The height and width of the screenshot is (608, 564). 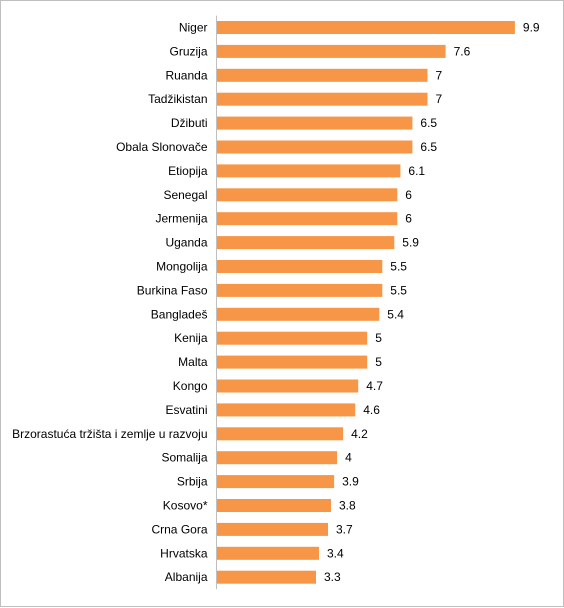 What do you see at coordinates (416, 171) in the screenshot?
I see `value-label: 6.1` at bounding box center [416, 171].